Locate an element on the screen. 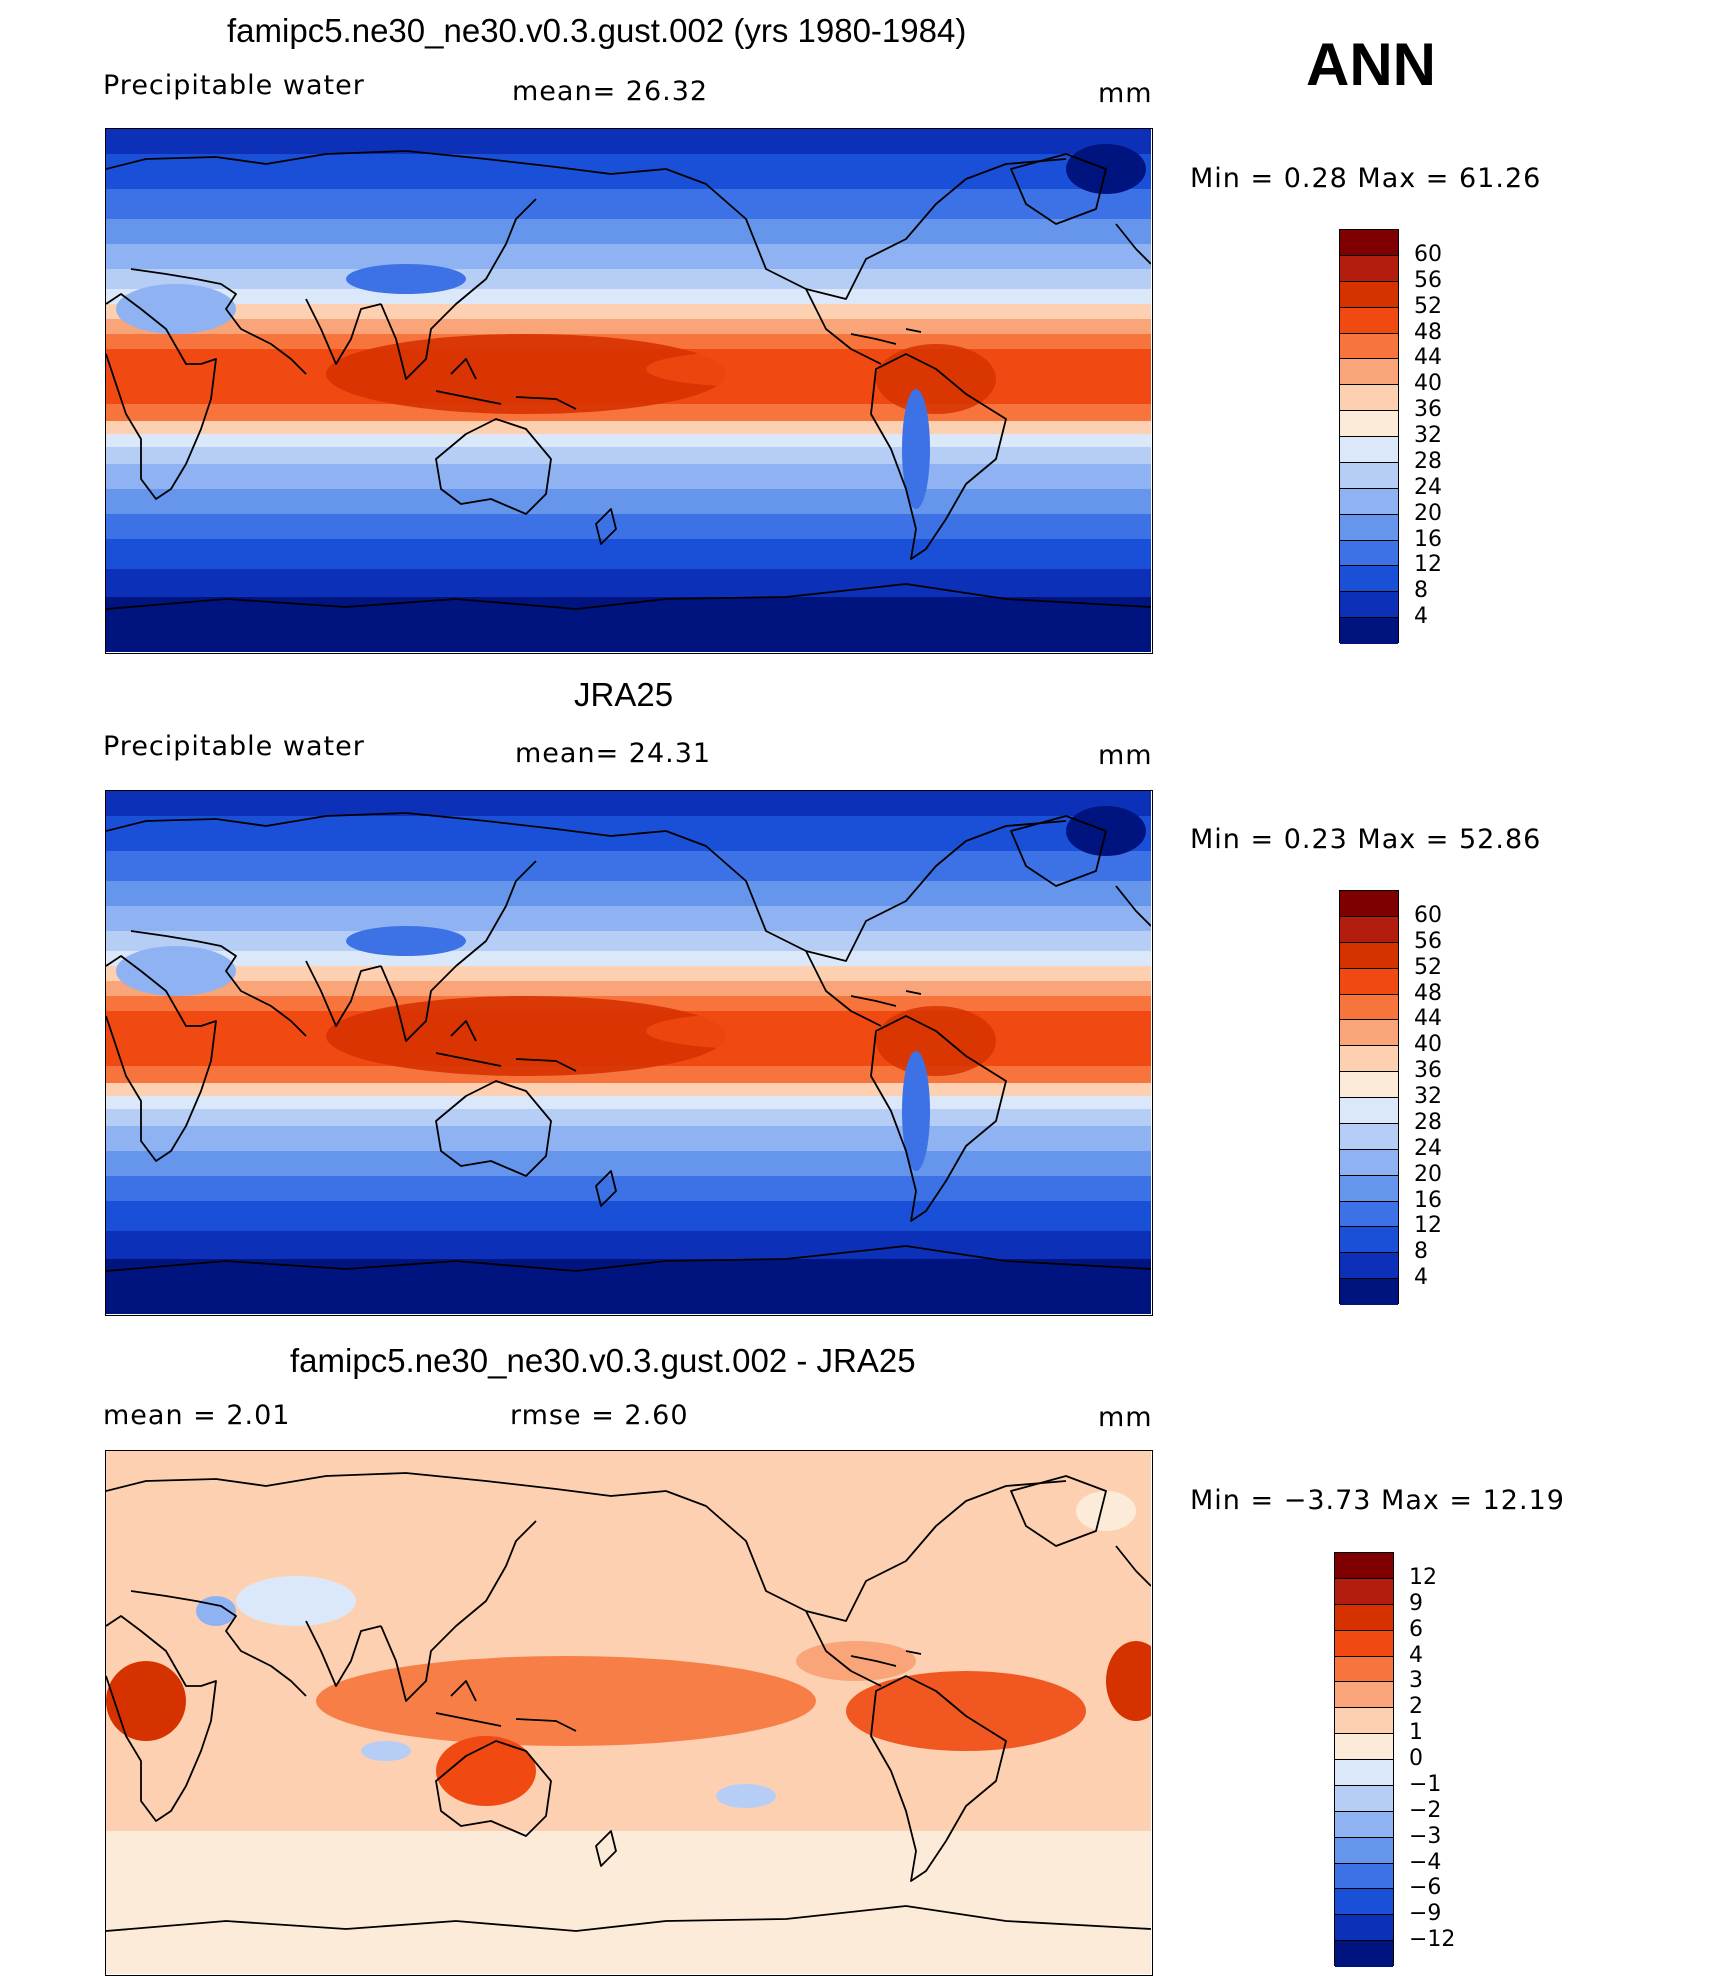 The width and height of the screenshot is (1710, 1976). panel-3-colorbar is located at coordinates (1364, 1759).